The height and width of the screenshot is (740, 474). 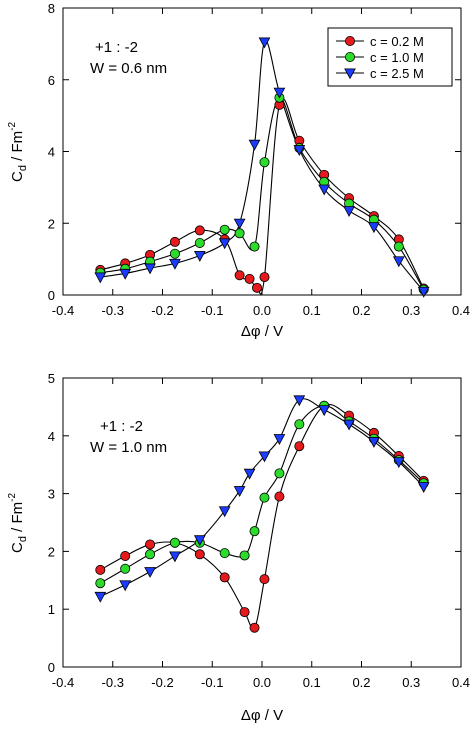 What do you see at coordinates (128, 447) in the screenshot?
I see `annotation-width: W = 1.0 nm` at bounding box center [128, 447].